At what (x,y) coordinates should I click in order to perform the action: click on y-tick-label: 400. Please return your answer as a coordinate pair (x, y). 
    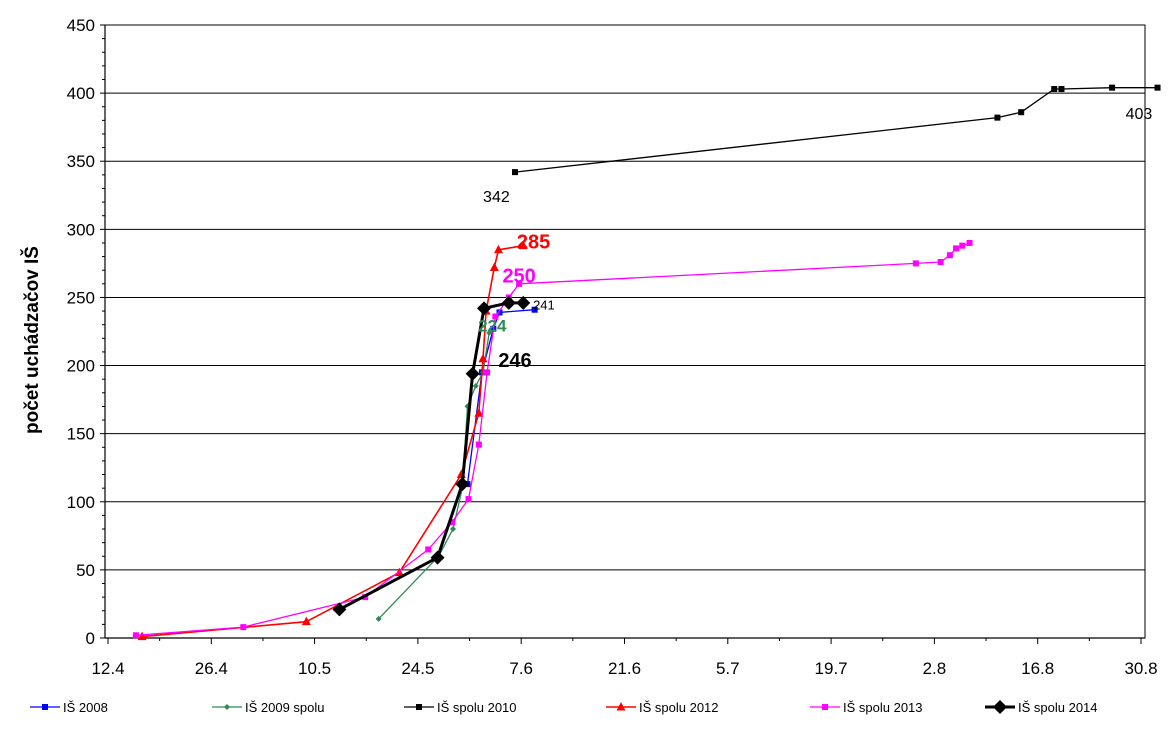
    Looking at the image, I should click on (81, 93).